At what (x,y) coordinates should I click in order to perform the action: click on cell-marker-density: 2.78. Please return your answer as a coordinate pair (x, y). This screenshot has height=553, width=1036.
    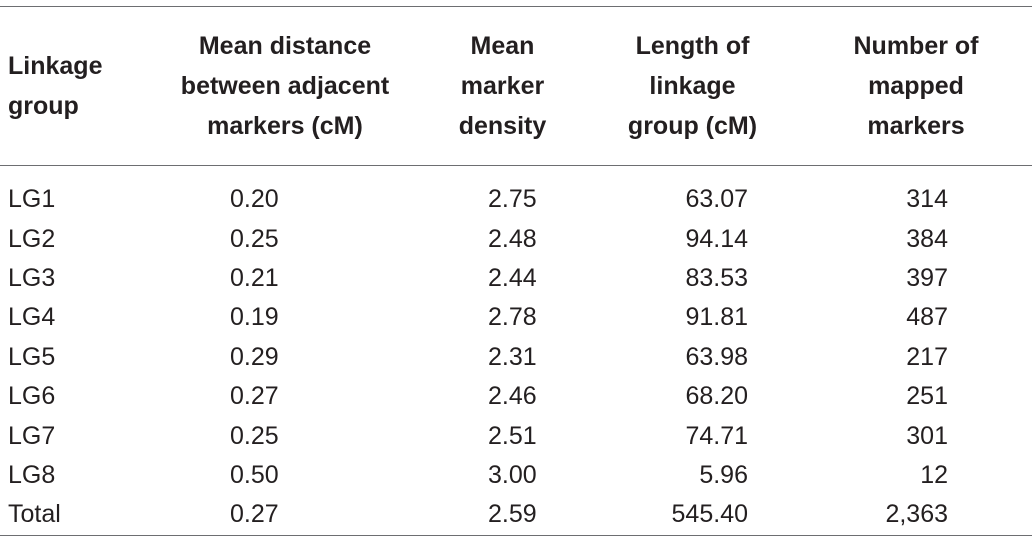
    Looking at the image, I should click on (512, 317).